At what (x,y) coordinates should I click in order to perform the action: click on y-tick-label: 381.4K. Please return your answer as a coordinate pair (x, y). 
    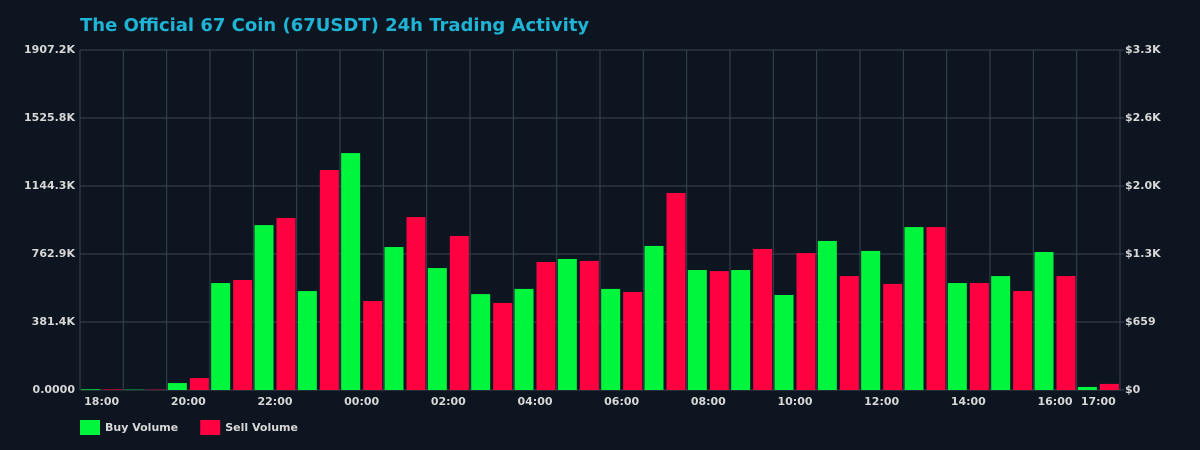
    Looking at the image, I should click on (54, 321).